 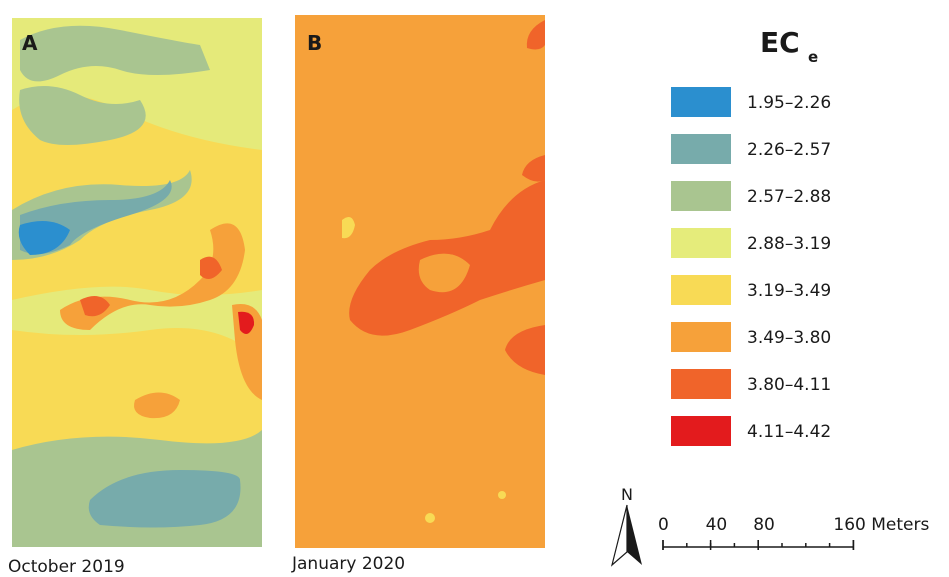 I want to click on north-label: N, so click(x=627, y=494).